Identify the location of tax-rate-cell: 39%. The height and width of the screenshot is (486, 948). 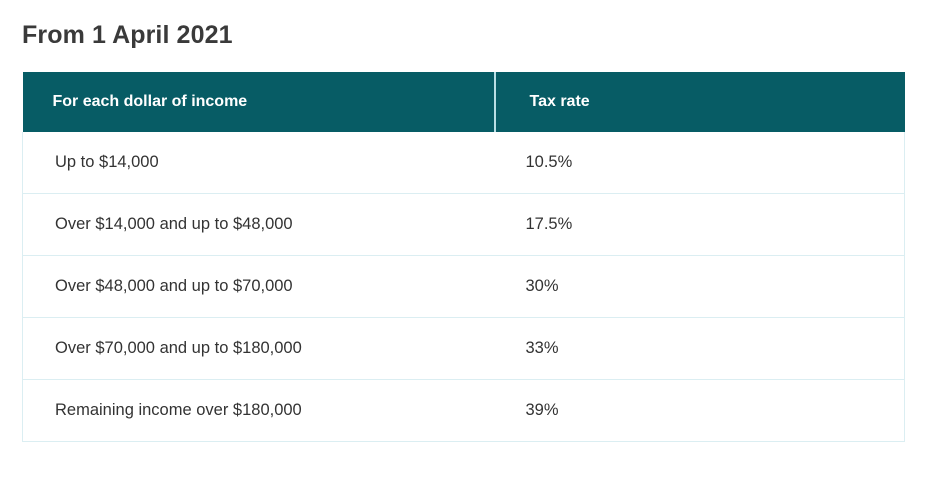
(699, 410).